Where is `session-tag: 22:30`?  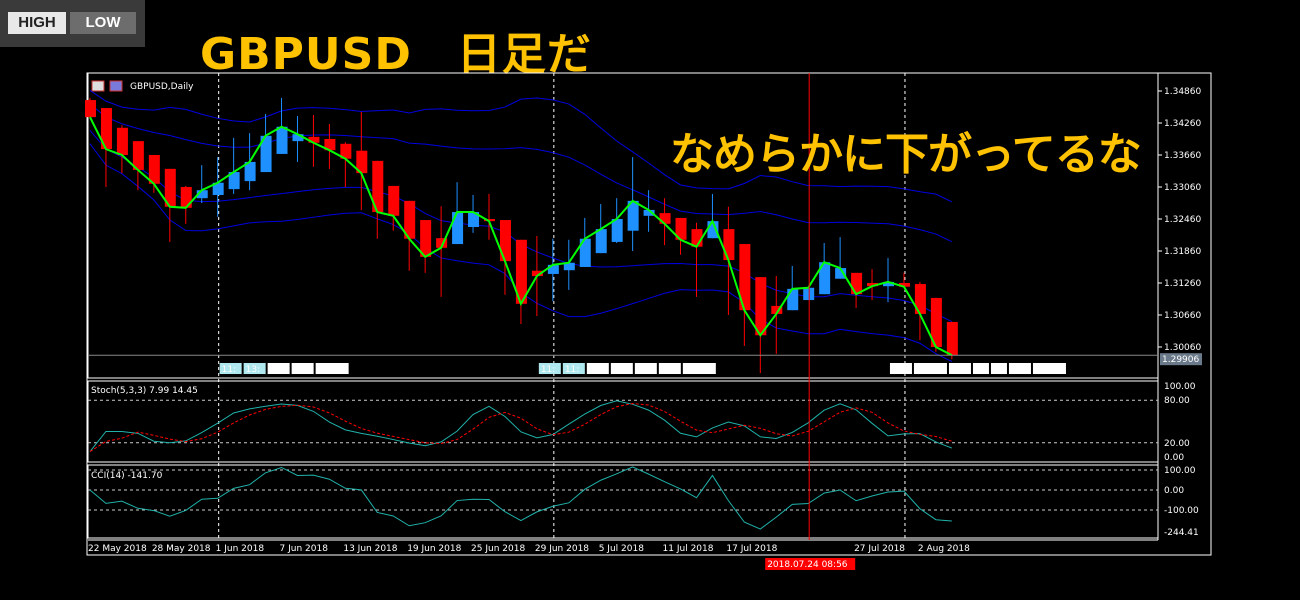
session-tag: 22:30 is located at coordinates (331, 370).